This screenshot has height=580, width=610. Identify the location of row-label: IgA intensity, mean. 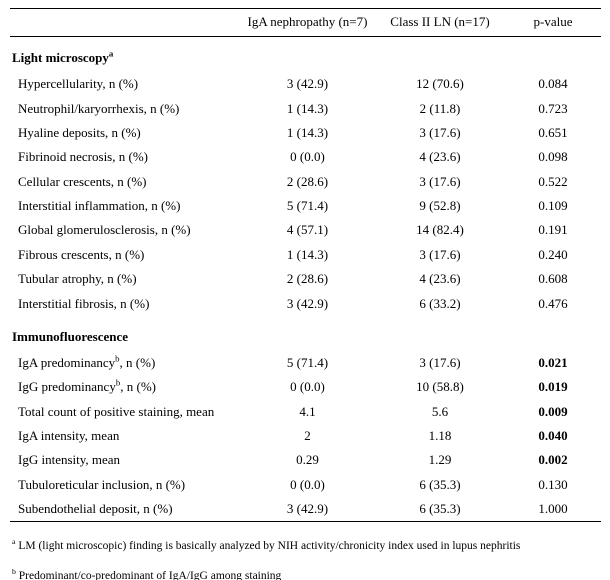
(69, 436).